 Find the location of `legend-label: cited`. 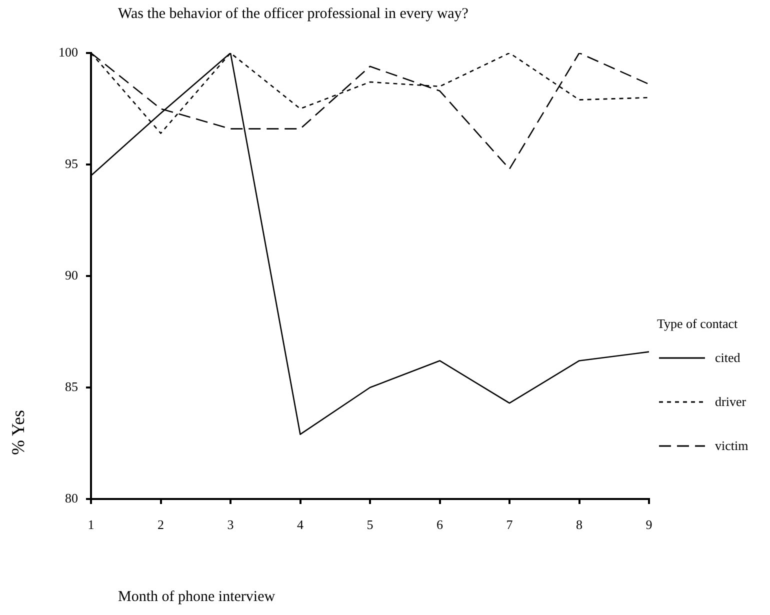

legend-label: cited is located at coordinates (727, 358).